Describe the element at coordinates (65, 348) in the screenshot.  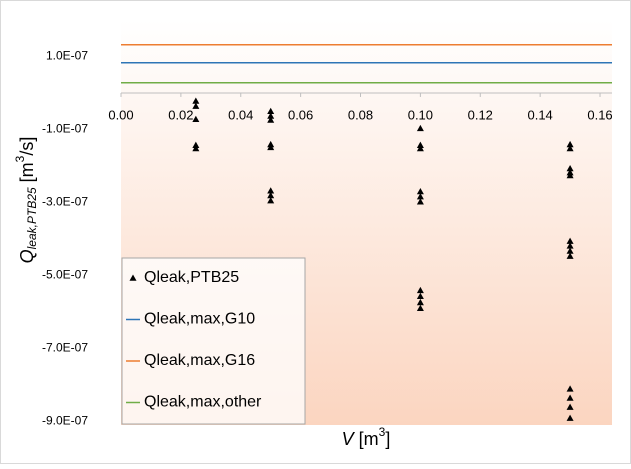
I see `y-tick-label: -7.0E-07` at that location.